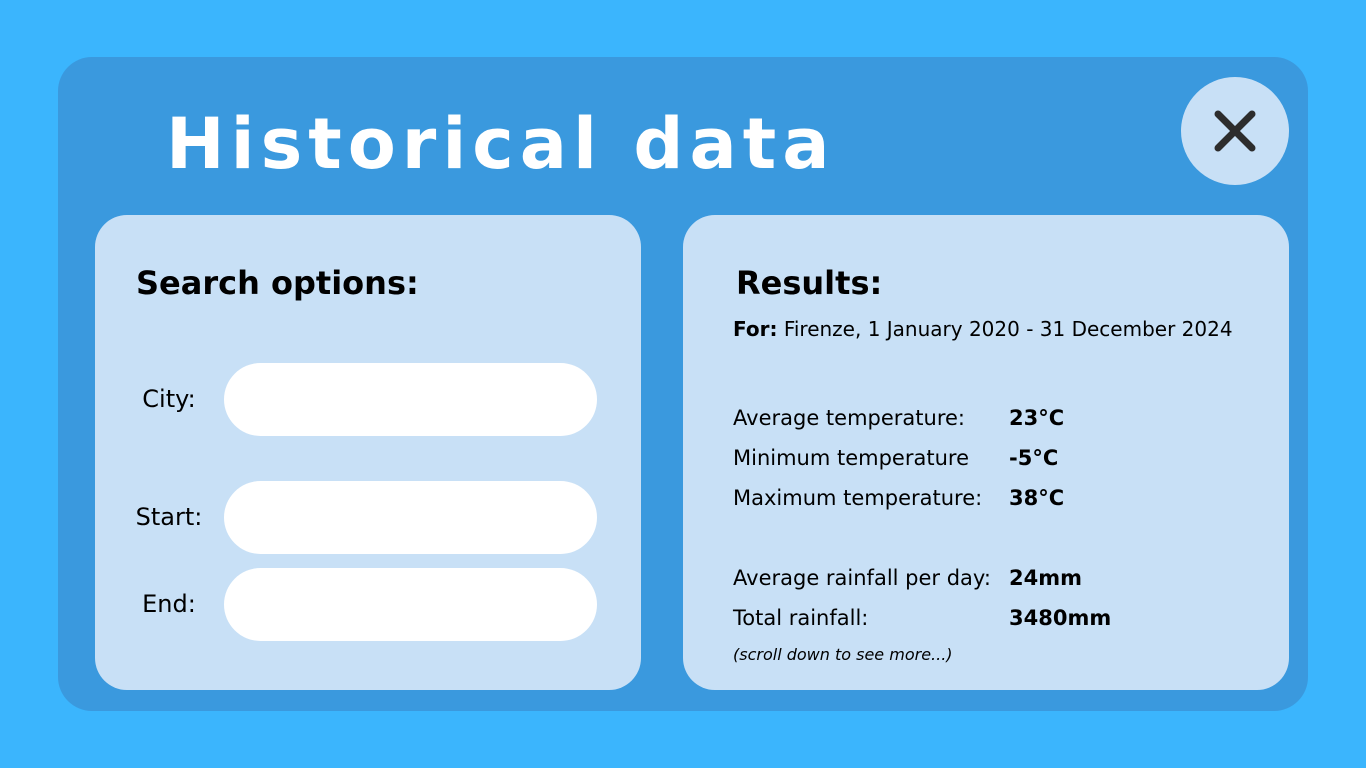 This screenshot has width=1366, height=768. I want to click on city-label: City:, so click(169, 399).